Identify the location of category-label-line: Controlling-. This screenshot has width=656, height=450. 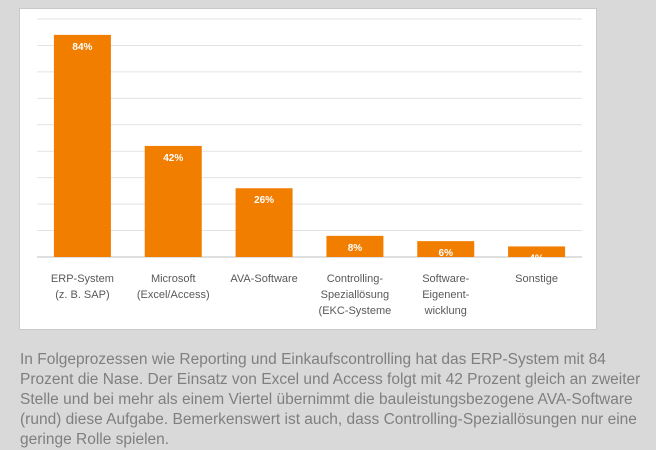
(355, 279).